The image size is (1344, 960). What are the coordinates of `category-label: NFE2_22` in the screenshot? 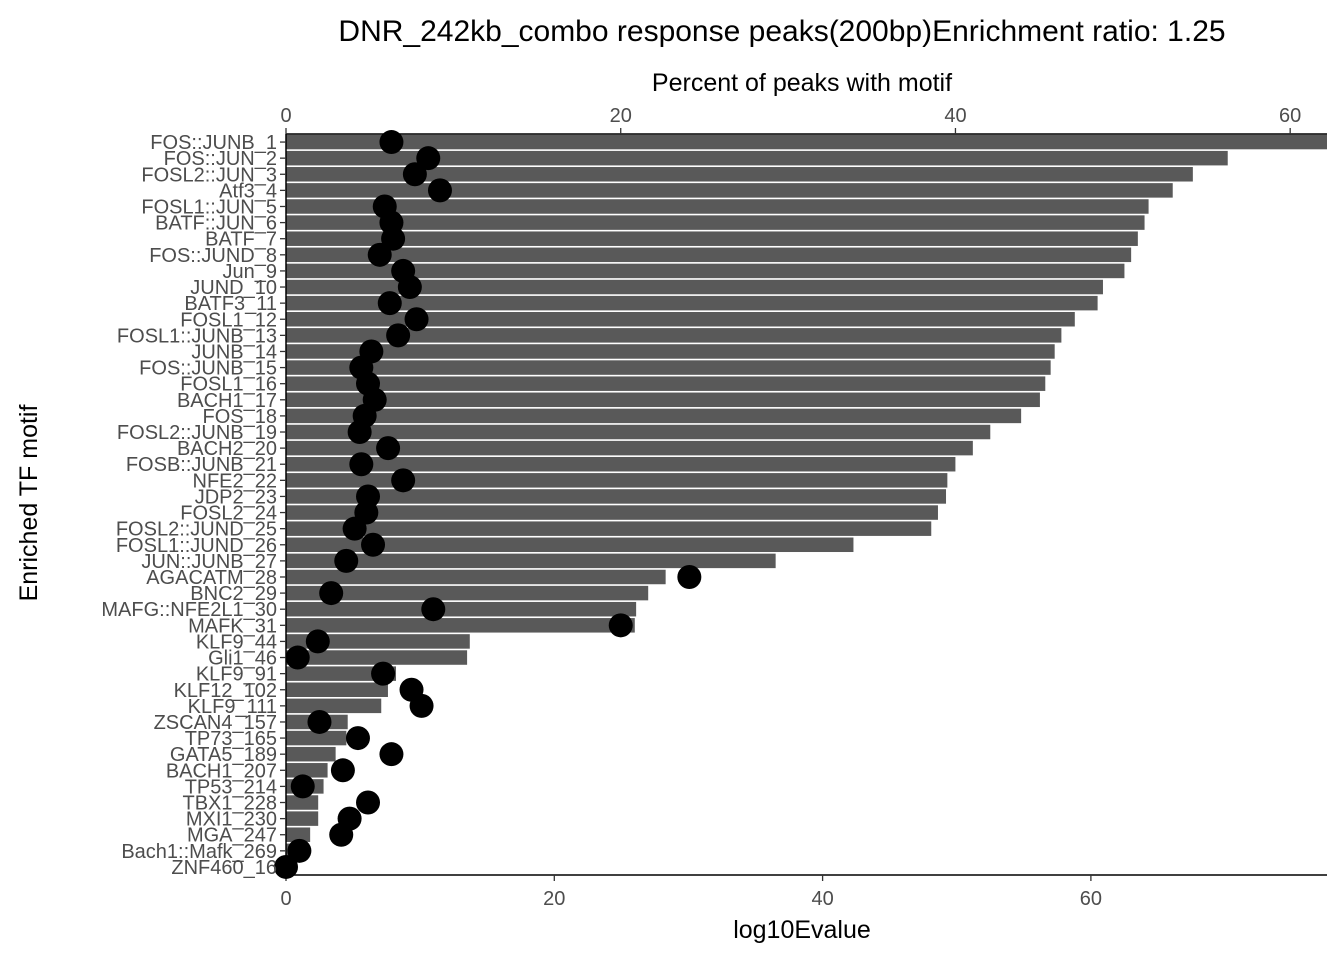 It's located at (235, 481).